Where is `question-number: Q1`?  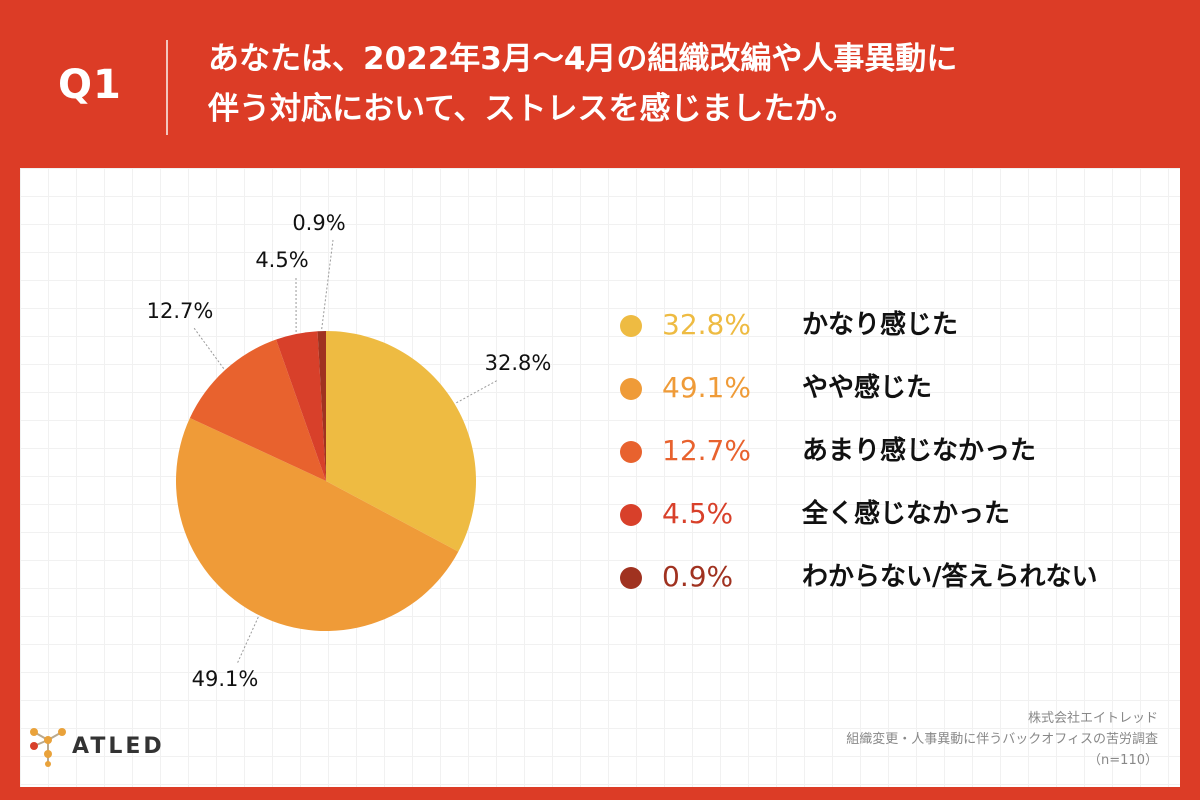
question-number: Q1 is located at coordinates (90, 85).